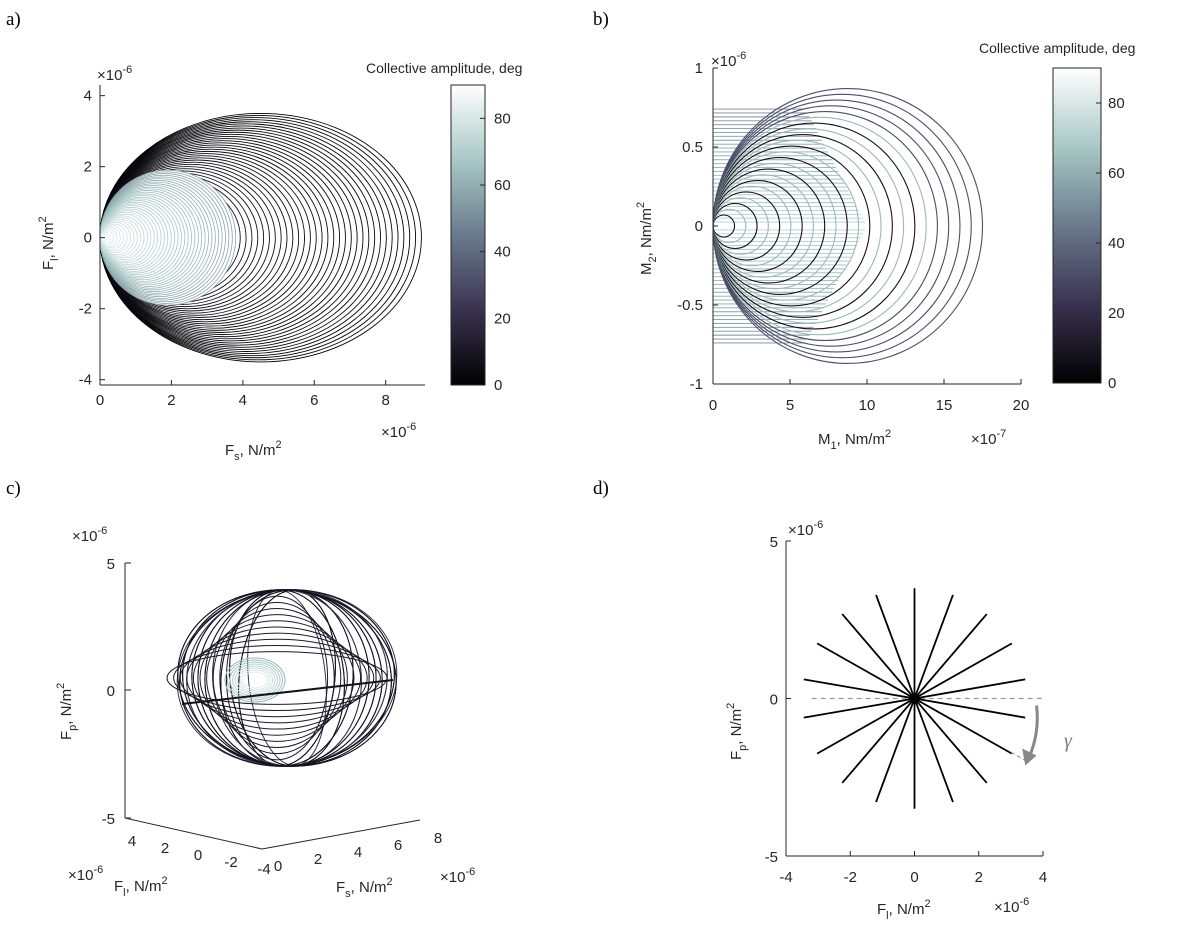  I want to click on panel-c-ytick-label: 0, so click(198, 855).